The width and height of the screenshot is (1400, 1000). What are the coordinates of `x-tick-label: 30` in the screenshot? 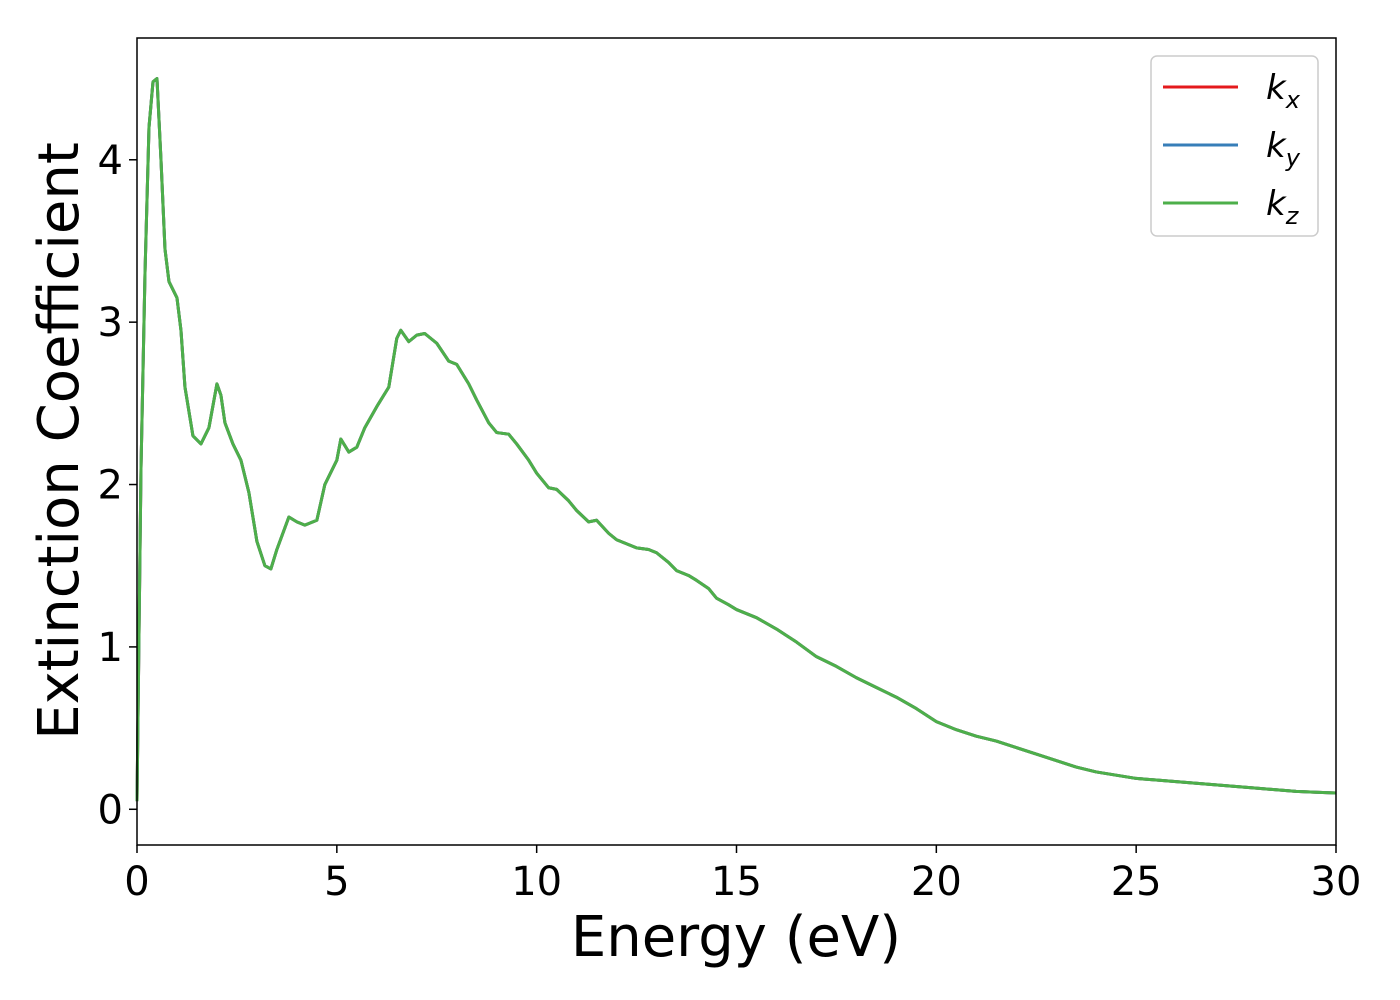 It's located at (1336, 882).